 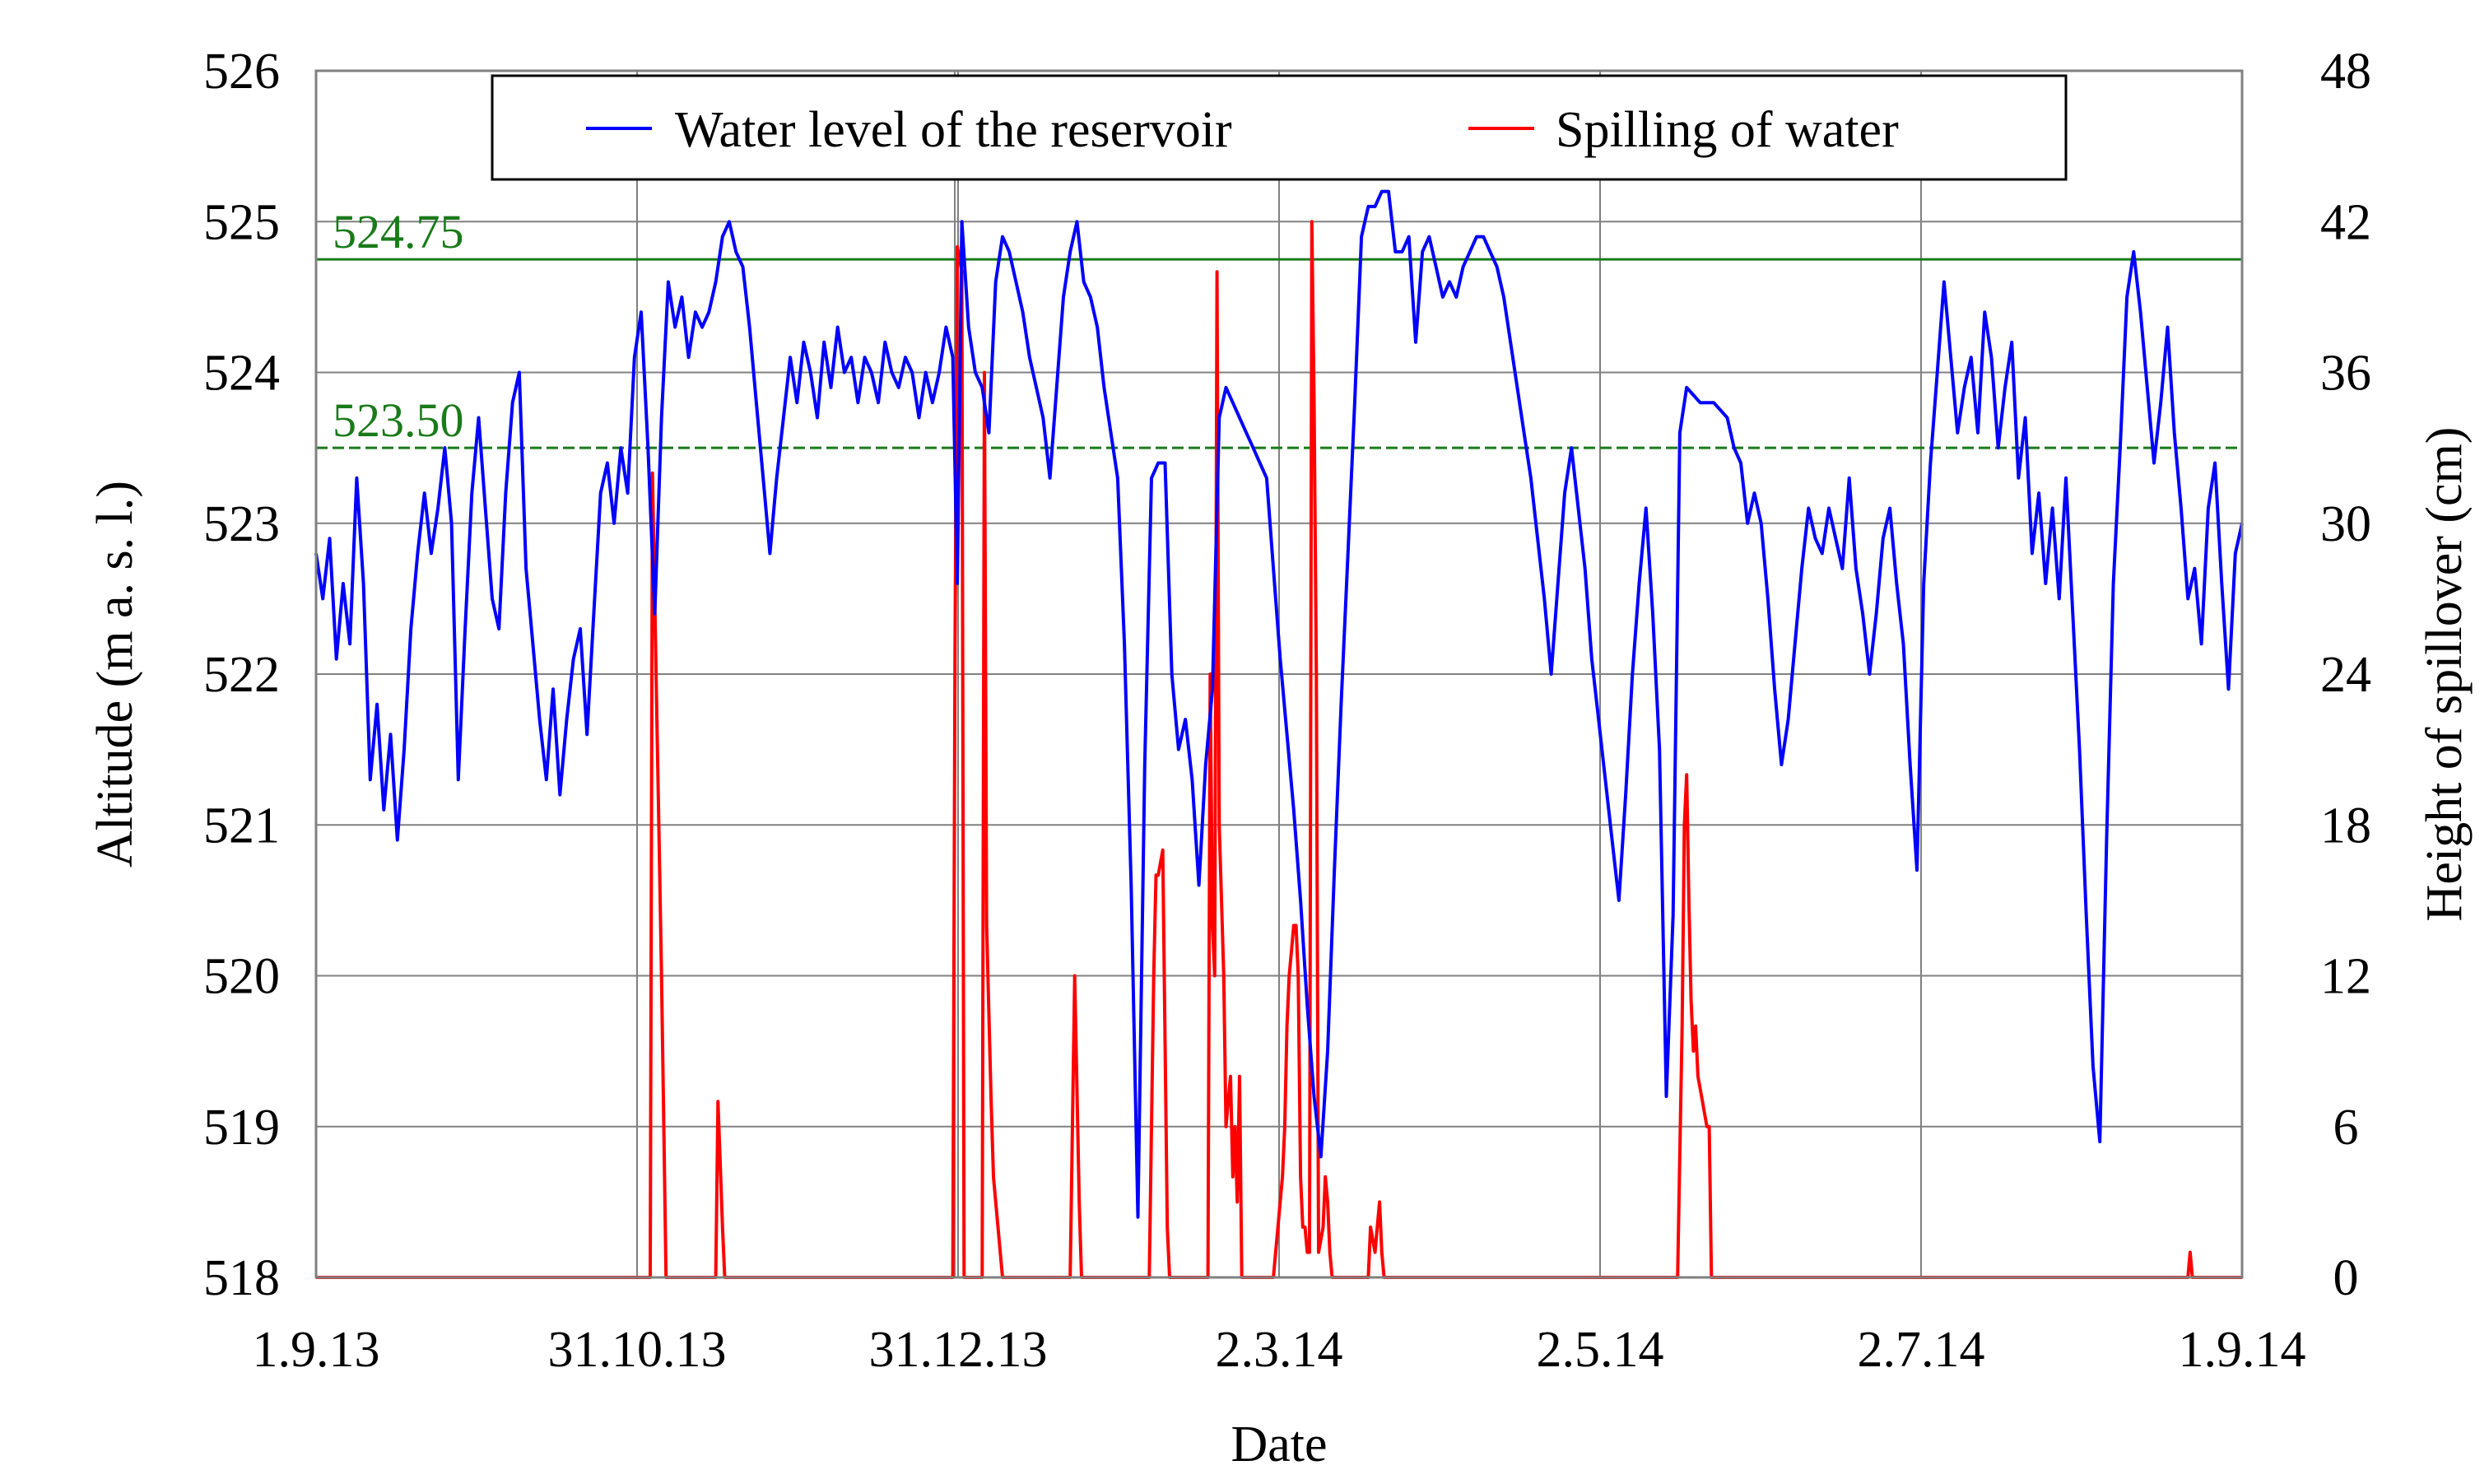 I want to click on left-tick-label: 518, so click(x=241, y=1278).